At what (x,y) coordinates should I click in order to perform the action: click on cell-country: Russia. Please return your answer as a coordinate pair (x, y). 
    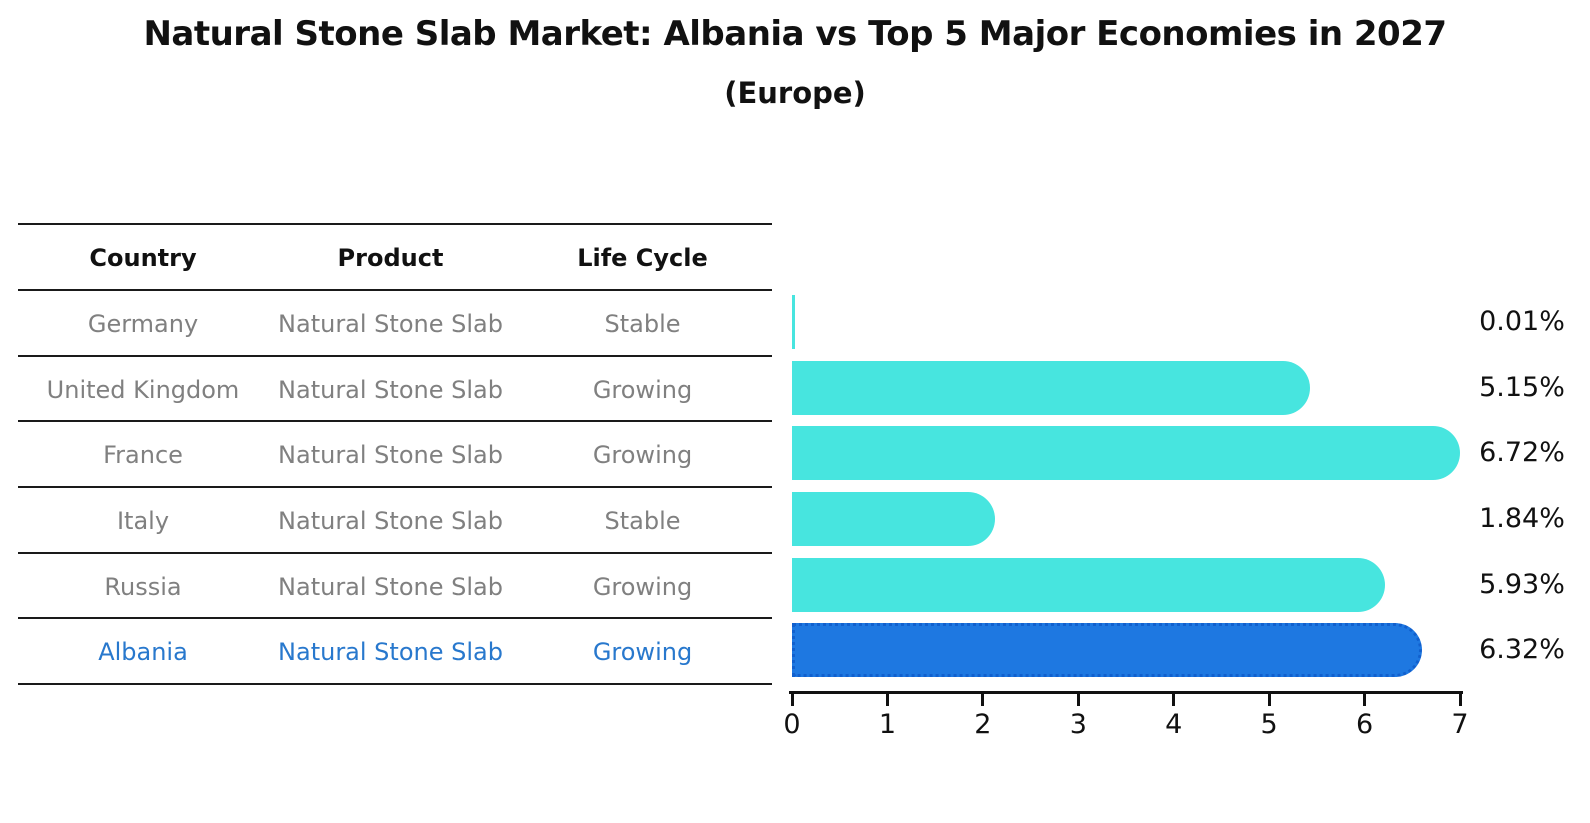
    Looking at the image, I should click on (143, 586).